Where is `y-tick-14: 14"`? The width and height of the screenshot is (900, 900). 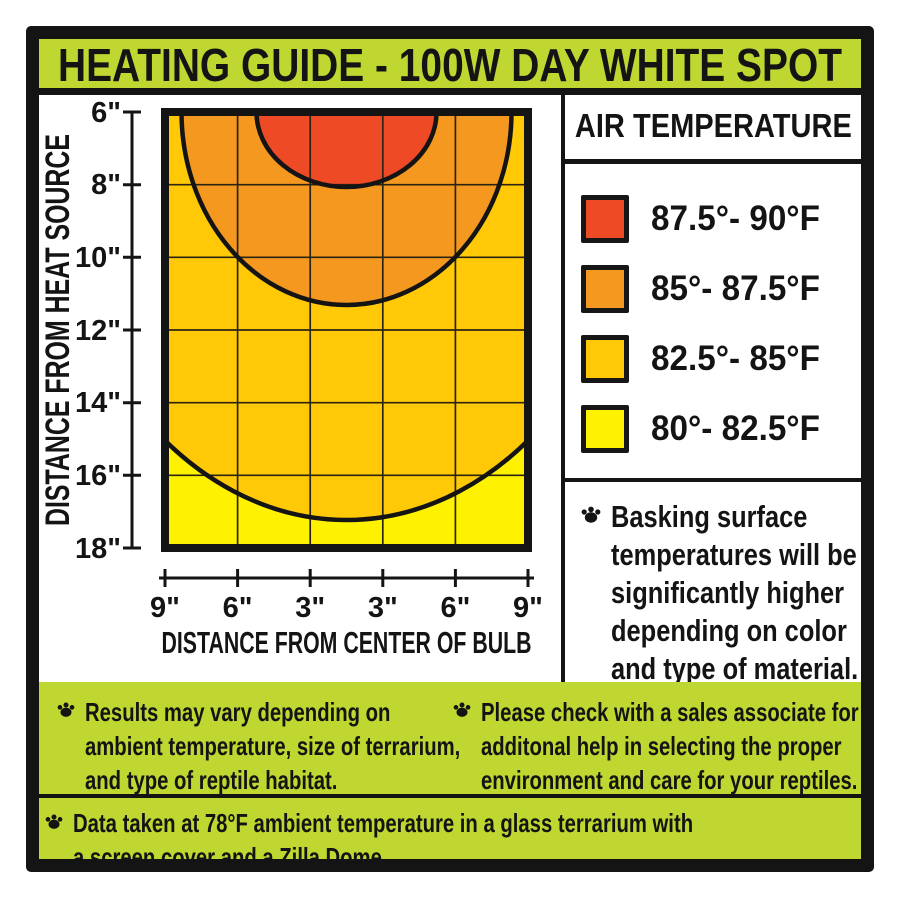
y-tick-14: 14" is located at coordinates (98, 403).